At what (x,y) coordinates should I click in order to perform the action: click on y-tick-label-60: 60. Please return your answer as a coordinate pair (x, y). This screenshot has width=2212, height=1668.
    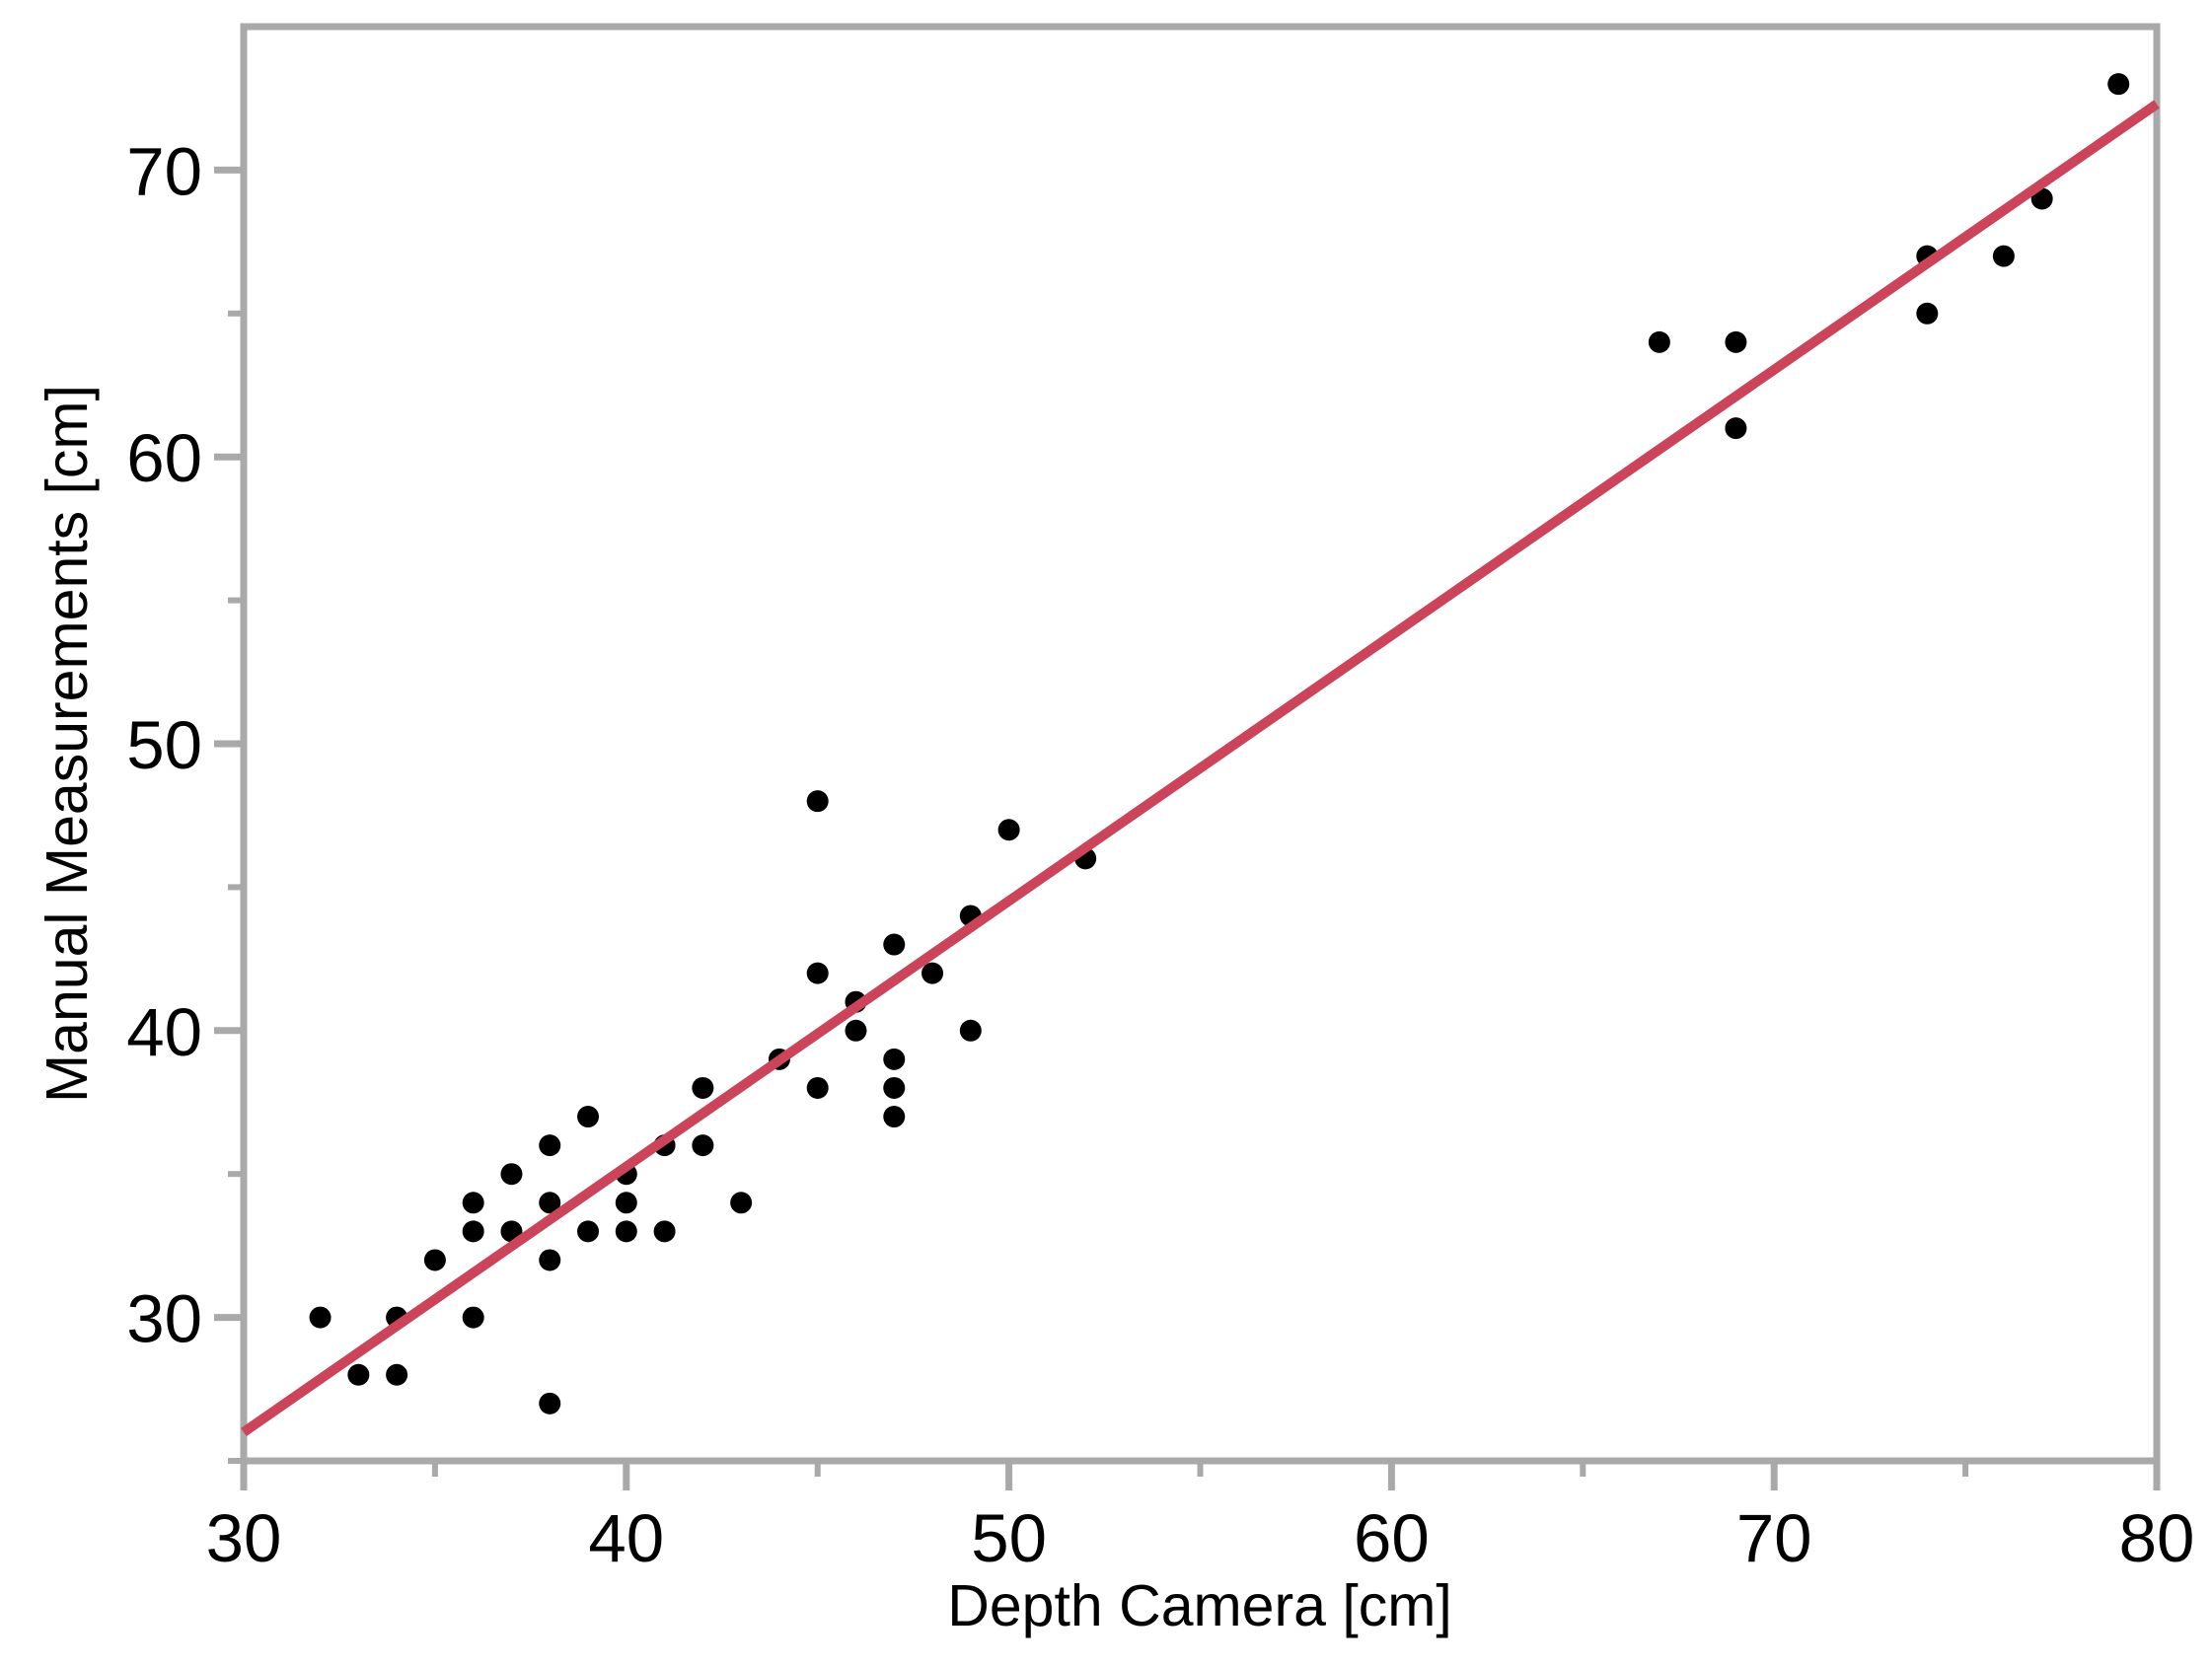
    Looking at the image, I should click on (164, 458).